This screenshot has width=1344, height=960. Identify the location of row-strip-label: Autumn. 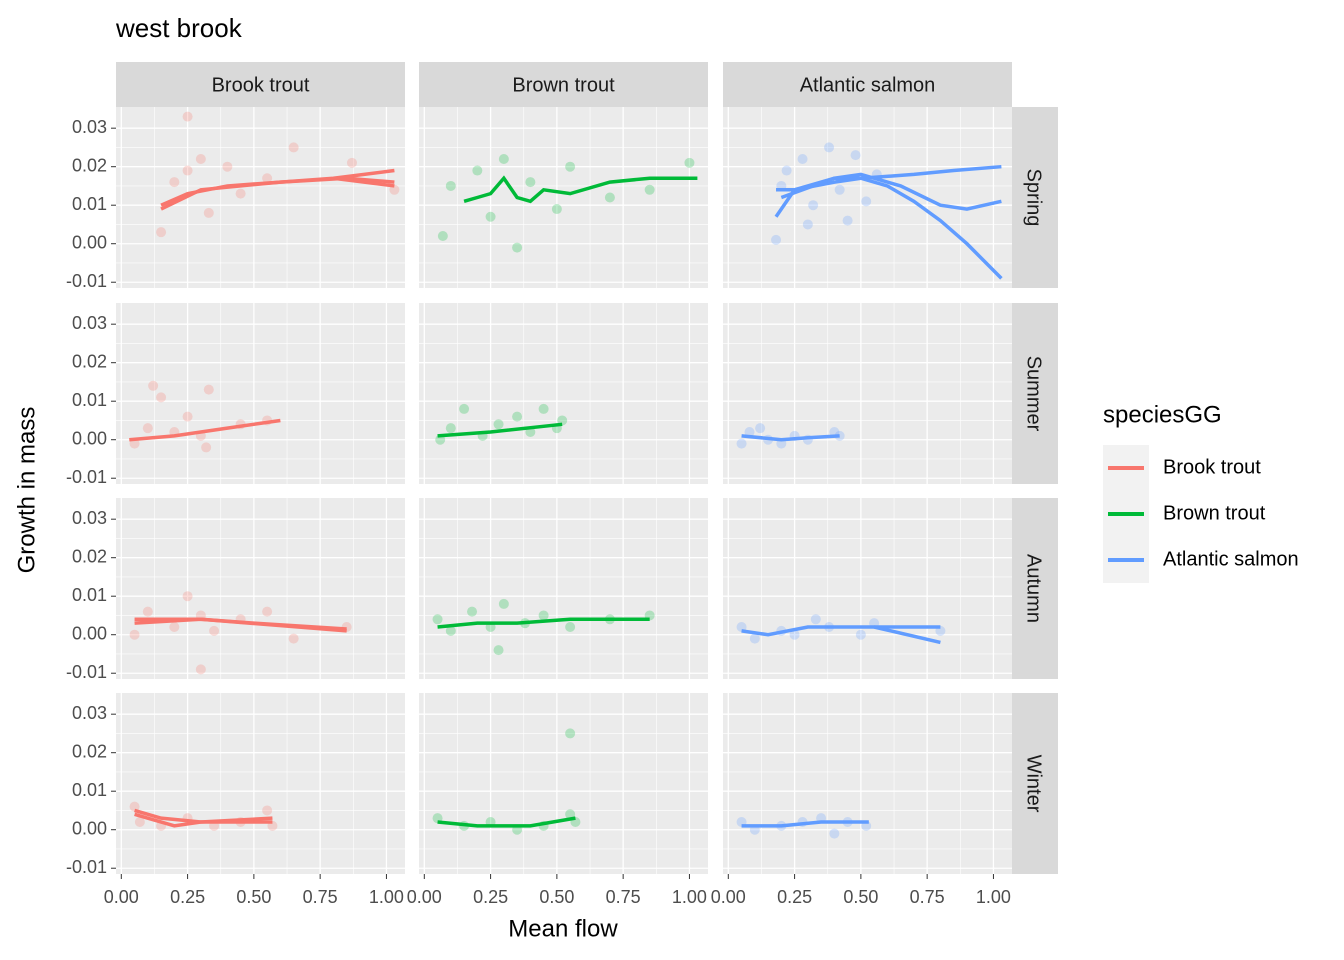
(1034, 588).